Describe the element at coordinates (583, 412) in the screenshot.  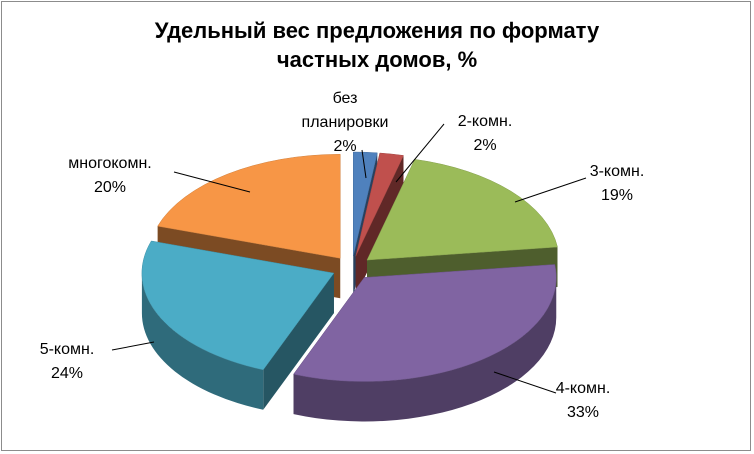
I see `value-label: 33%` at that location.